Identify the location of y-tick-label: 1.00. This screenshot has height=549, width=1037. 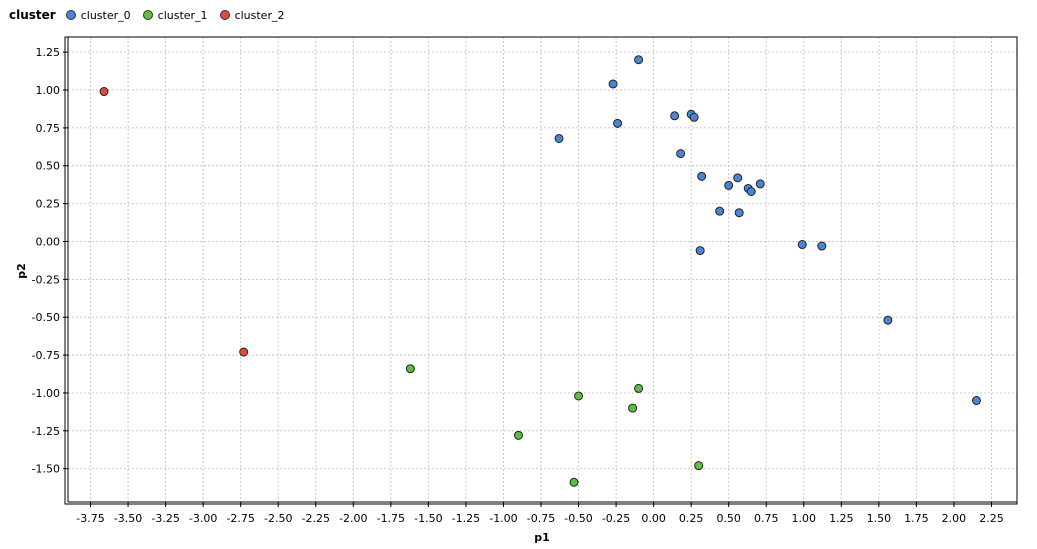
(48, 90).